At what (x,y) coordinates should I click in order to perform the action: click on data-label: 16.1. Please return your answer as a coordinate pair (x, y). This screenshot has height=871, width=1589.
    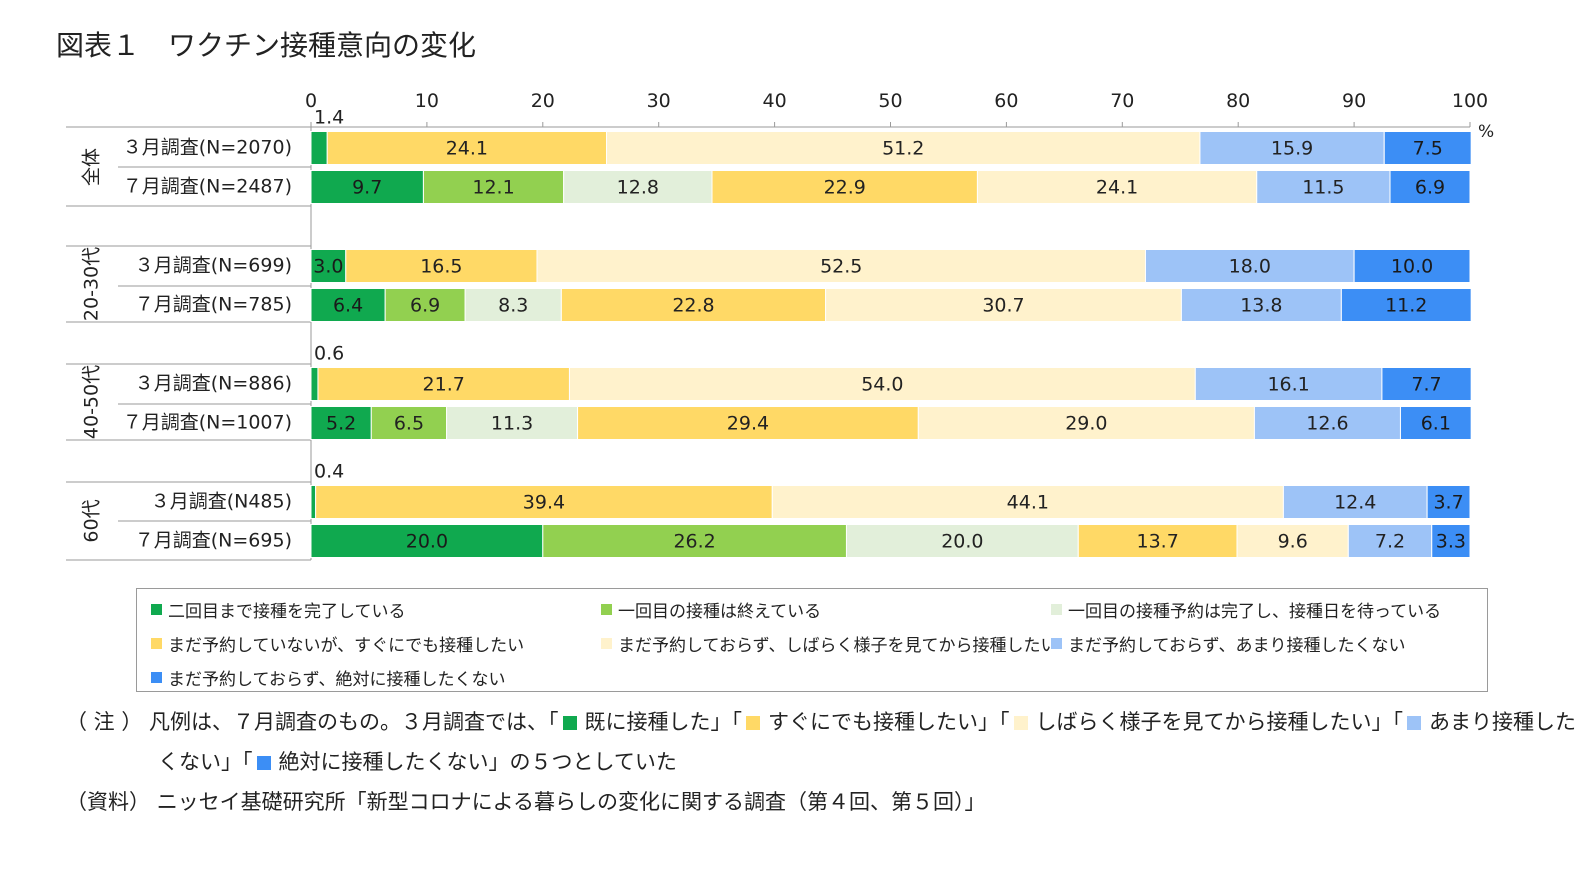
    Looking at the image, I should click on (1288, 385).